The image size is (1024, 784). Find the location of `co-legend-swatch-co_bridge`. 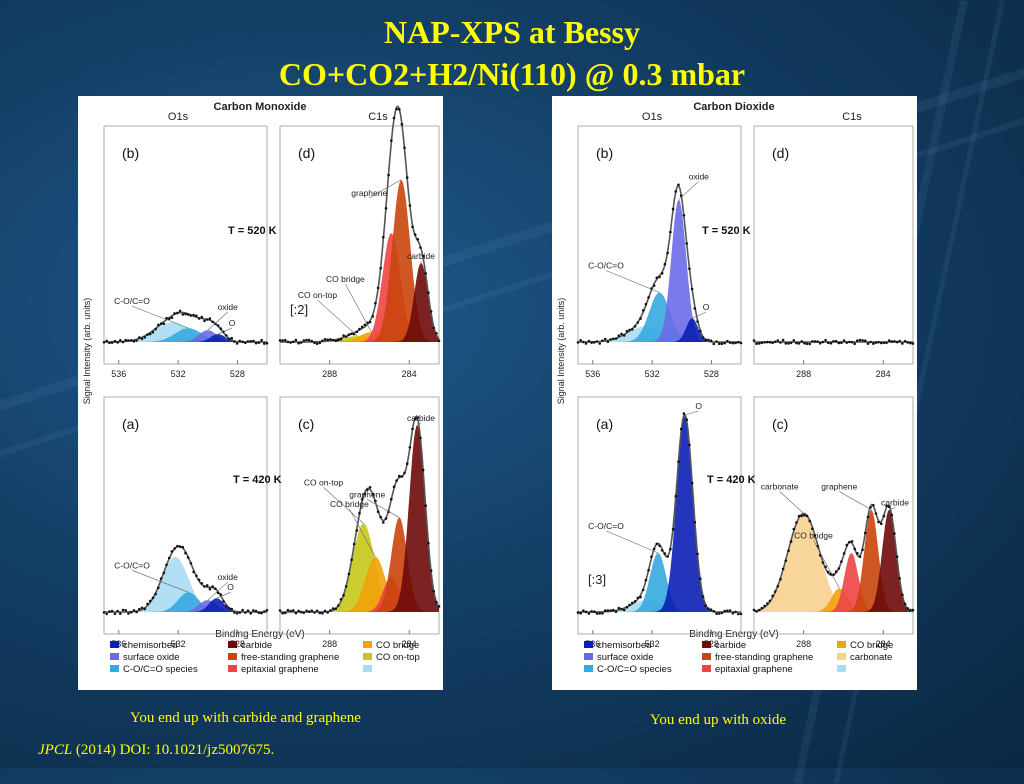

co-legend-swatch-co_bridge is located at coordinates (367, 644).